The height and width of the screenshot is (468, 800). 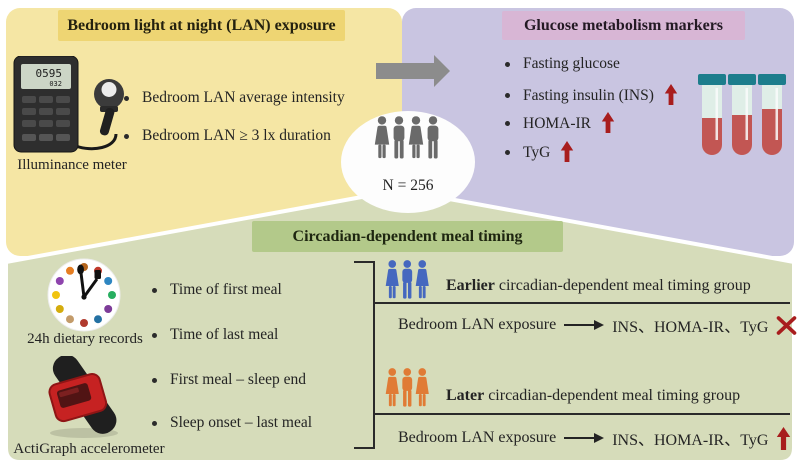 I want to click on actigraph-label: ActiGraph accelerometer, so click(x=89, y=449).